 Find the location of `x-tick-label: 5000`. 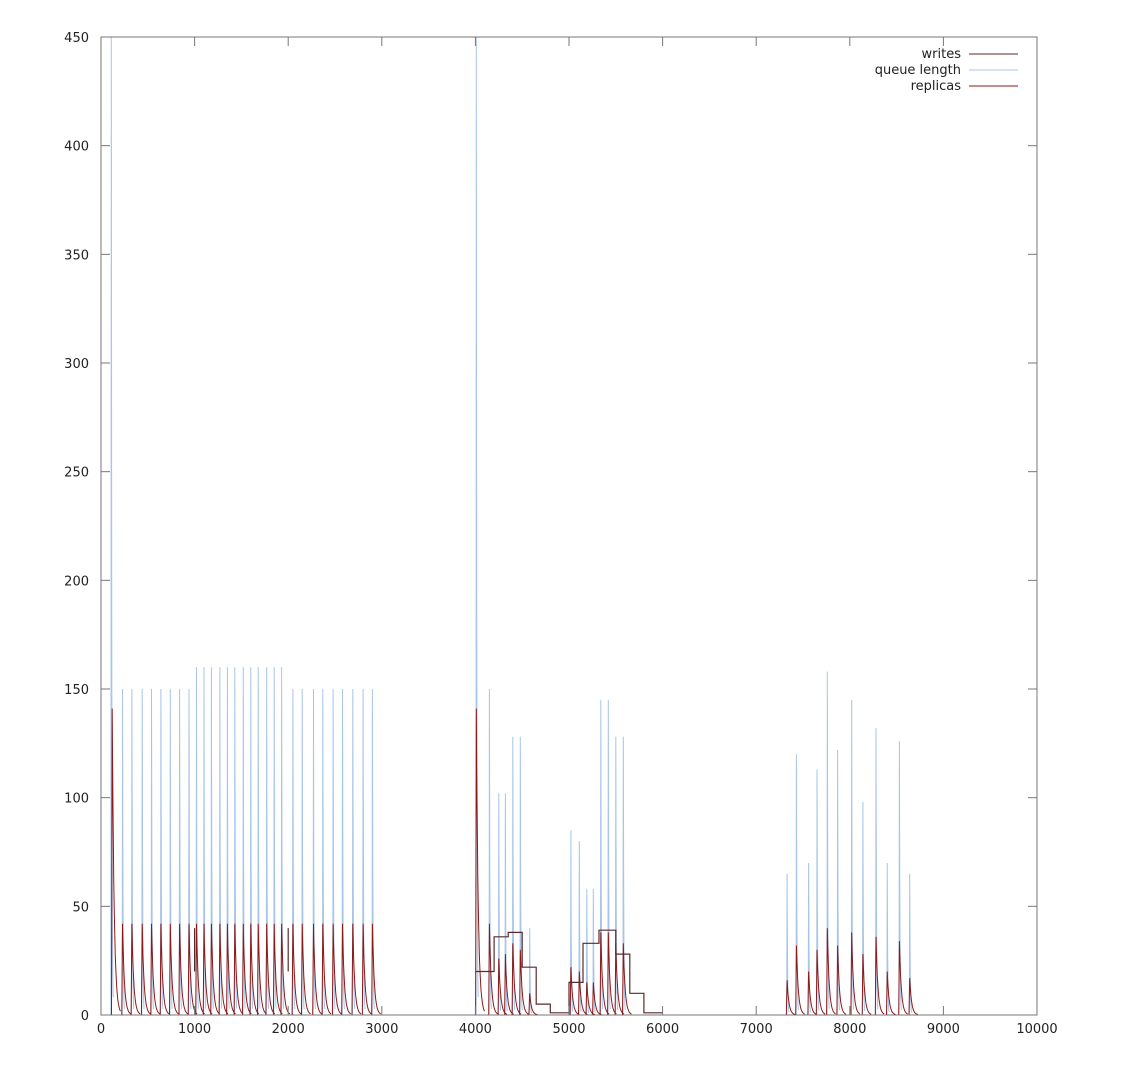

x-tick-label: 5000 is located at coordinates (568, 1029).